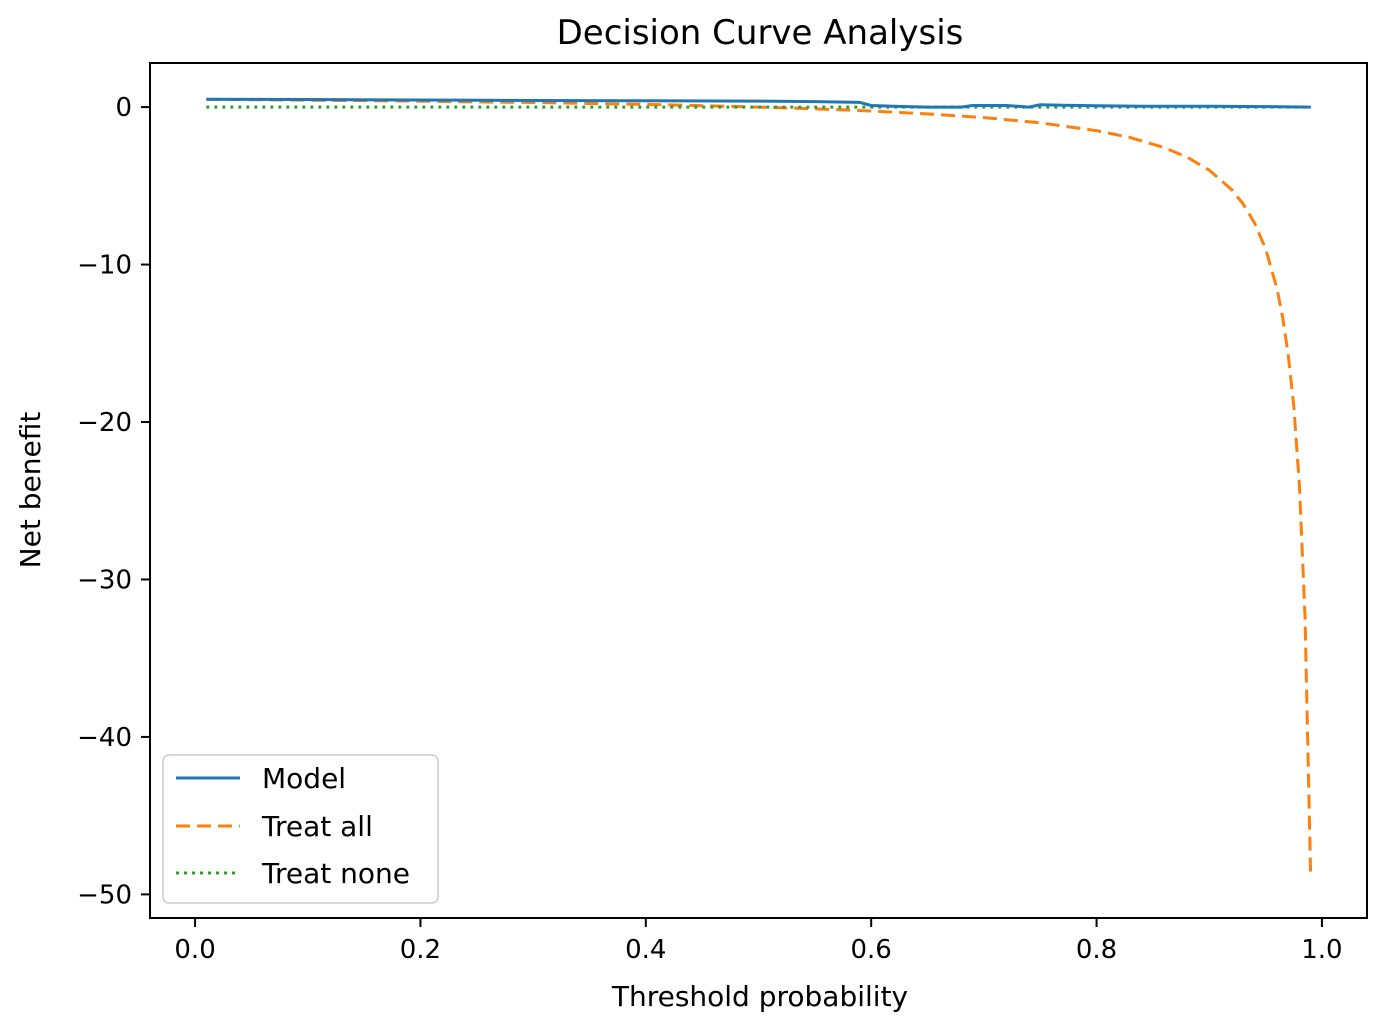  What do you see at coordinates (104, 423) in the screenshot?
I see `y-tick-label: −20` at bounding box center [104, 423].